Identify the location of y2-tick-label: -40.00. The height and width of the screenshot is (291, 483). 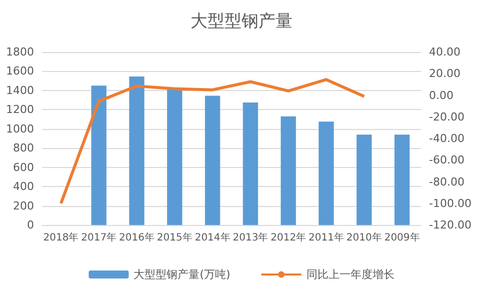
(446, 138).